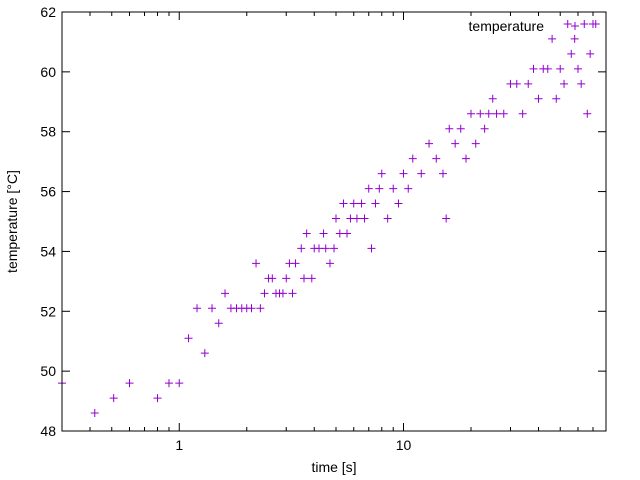 The height and width of the screenshot is (480, 640). I want to click on y-tick-label: 50, so click(48, 371).